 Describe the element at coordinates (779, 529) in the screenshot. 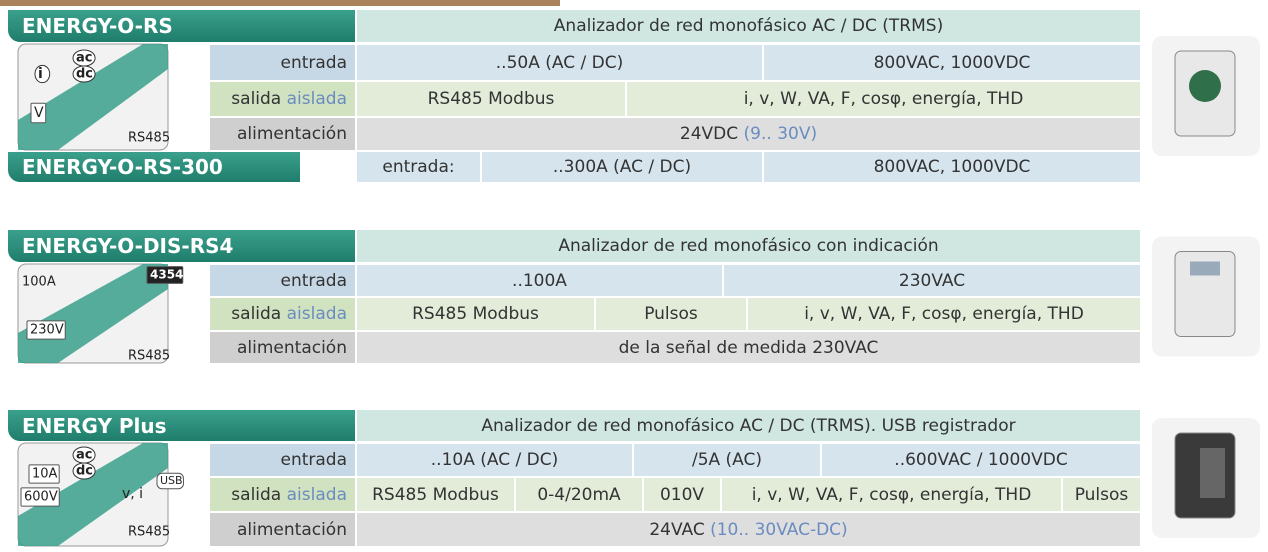

I see `note: (10.. 30VAC-DC)` at that location.